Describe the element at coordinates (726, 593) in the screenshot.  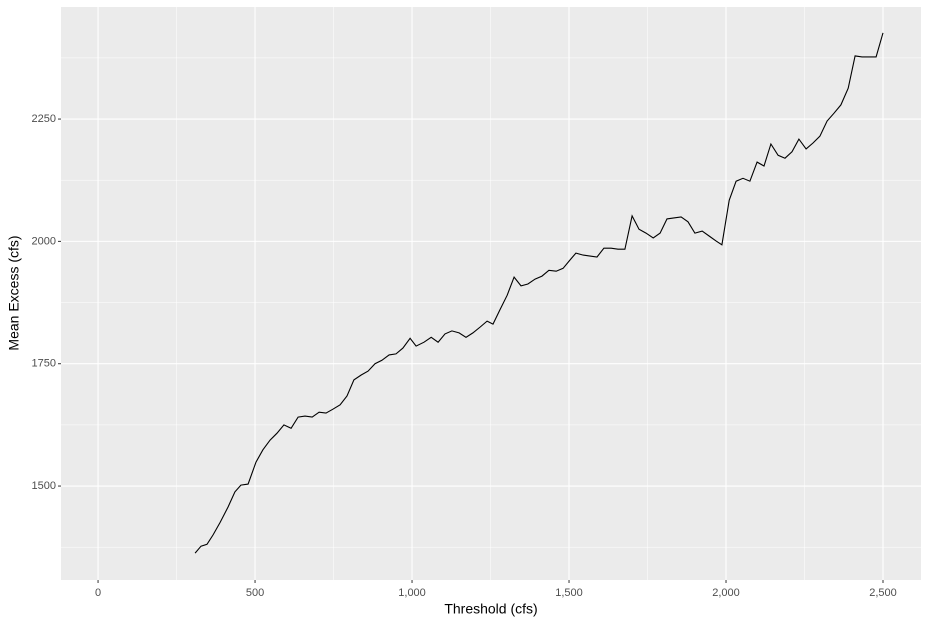
I see `x-tick-label: 2,000` at that location.